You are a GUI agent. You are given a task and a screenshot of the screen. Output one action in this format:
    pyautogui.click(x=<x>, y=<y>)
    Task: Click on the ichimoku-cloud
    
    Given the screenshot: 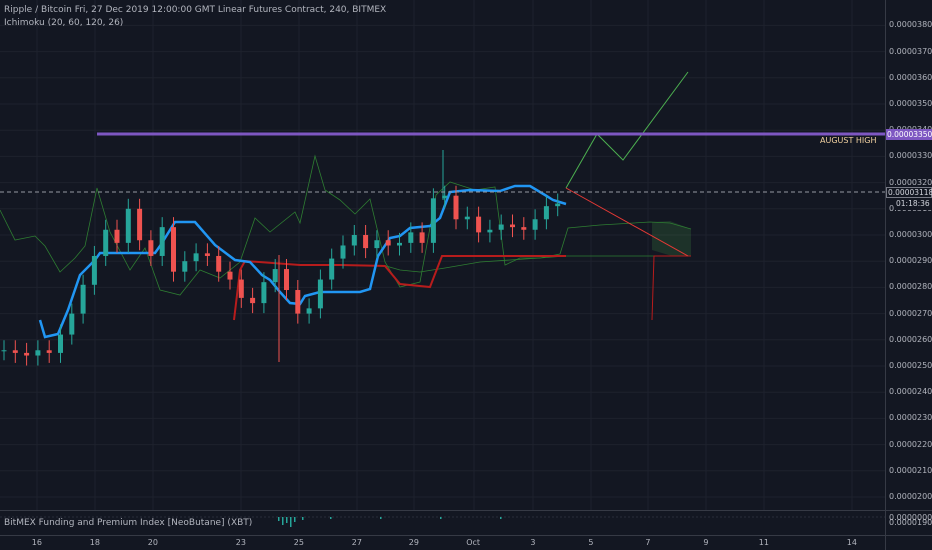 What is the action you would take?
    pyautogui.click(x=671, y=238)
    